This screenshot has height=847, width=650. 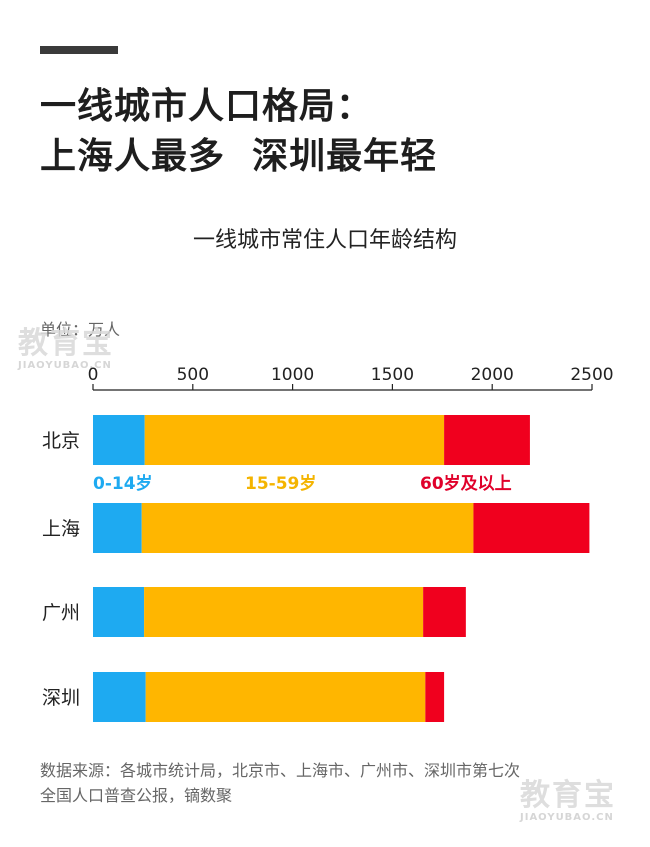 What do you see at coordinates (324, 240) in the screenshot?
I see `chart-title: 一线城市常住人口年龄结构` at bounding box center [324, 240].